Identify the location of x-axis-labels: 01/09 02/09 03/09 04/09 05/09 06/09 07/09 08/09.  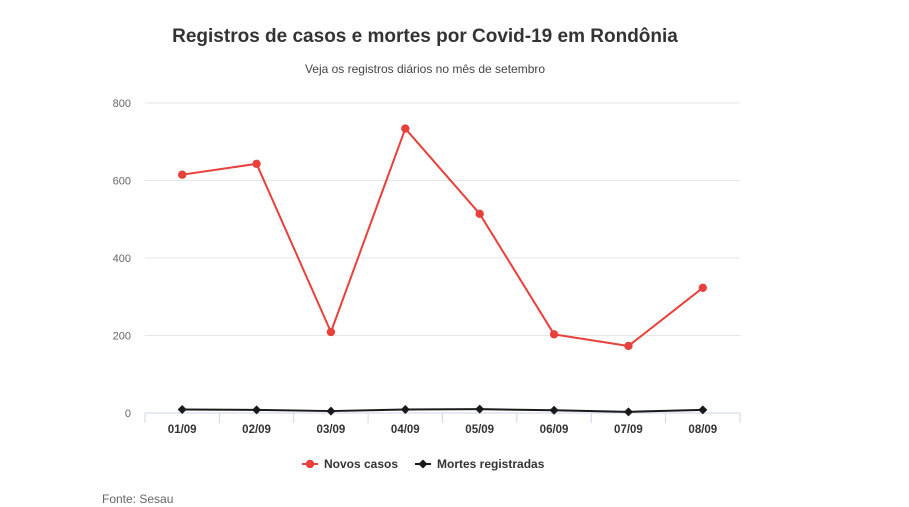
(442, 430).